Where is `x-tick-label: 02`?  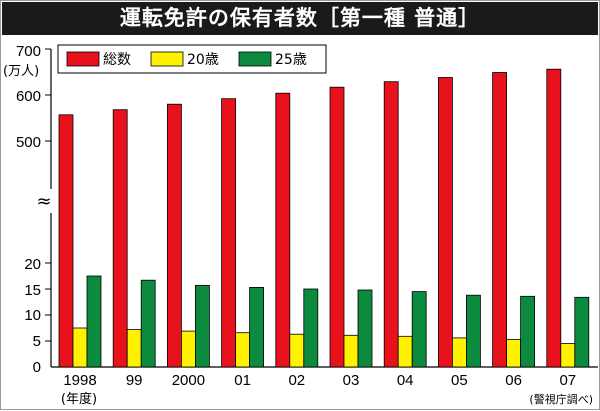
x-tick-label: 02 is located at coordinates (296, 380).